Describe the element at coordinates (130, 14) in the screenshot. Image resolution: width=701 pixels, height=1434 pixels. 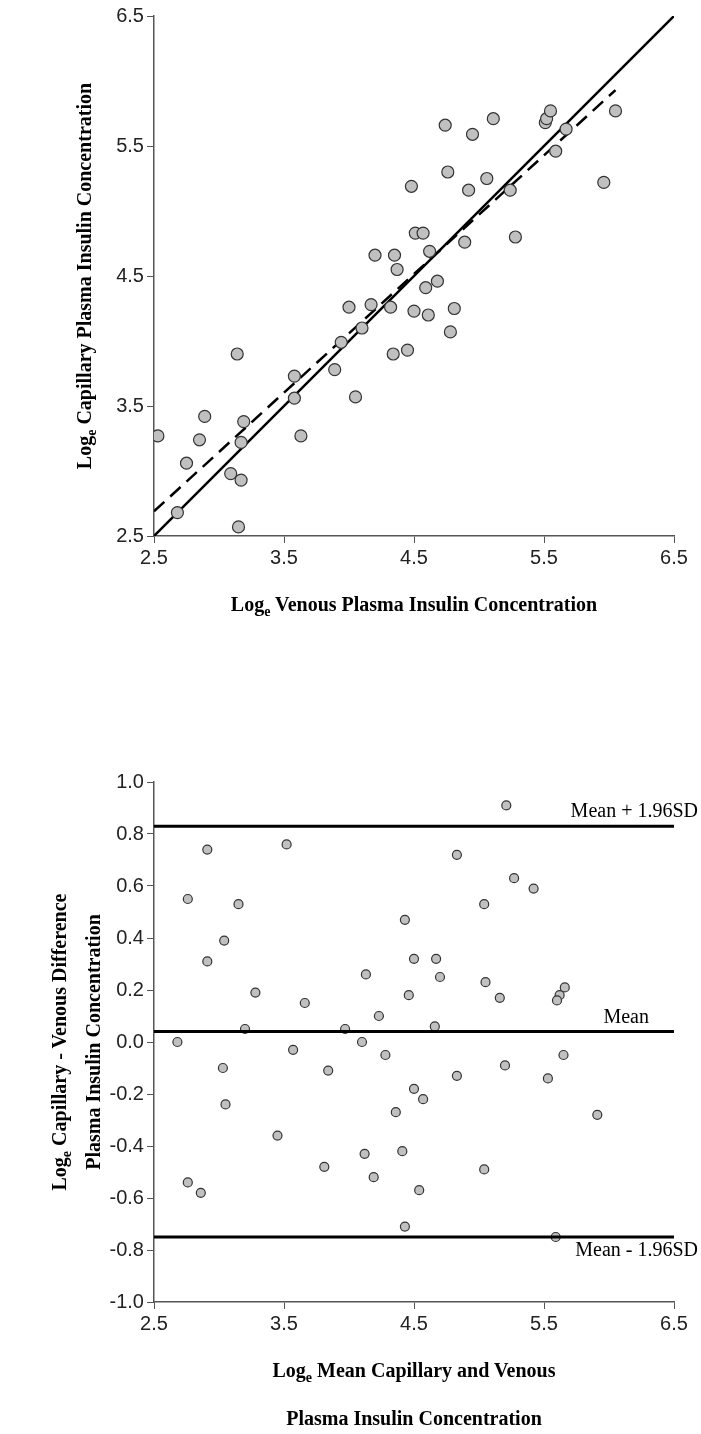
I see `y-tick-label: 6.5` at that location.